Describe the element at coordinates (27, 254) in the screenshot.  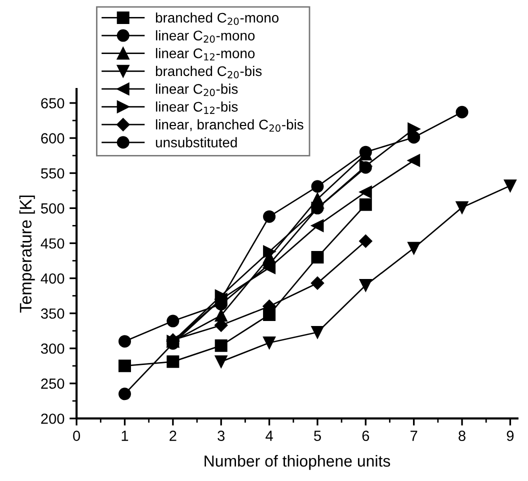
I see `y-axis-title: Temperature [K]` at that location.